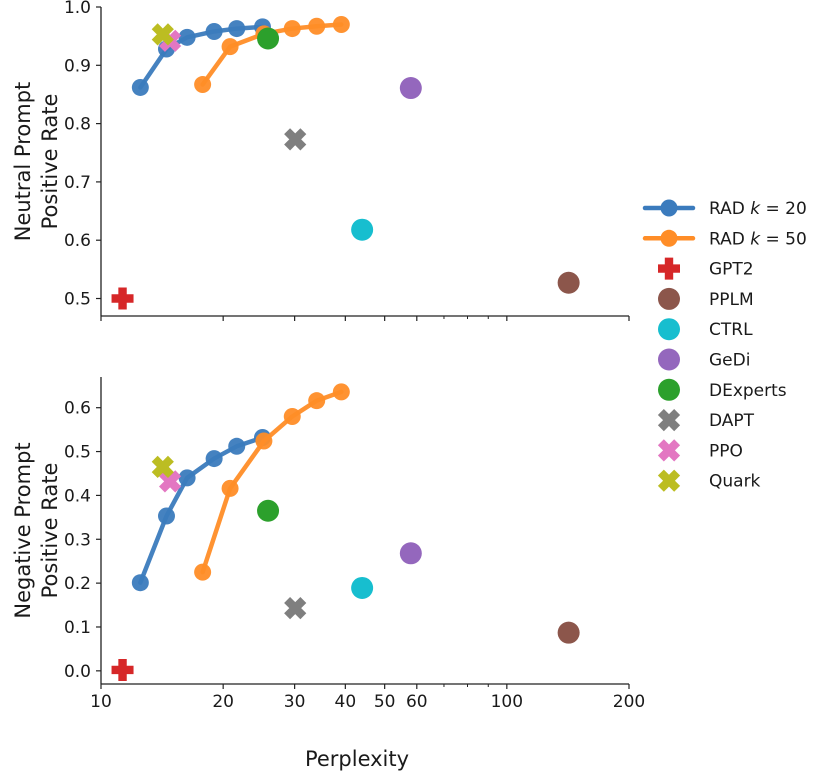 The width and height of the screenshot is (830, 772). I want to click on legend-entry-rad-k-50: RAD k = 50, so click(724, 239).